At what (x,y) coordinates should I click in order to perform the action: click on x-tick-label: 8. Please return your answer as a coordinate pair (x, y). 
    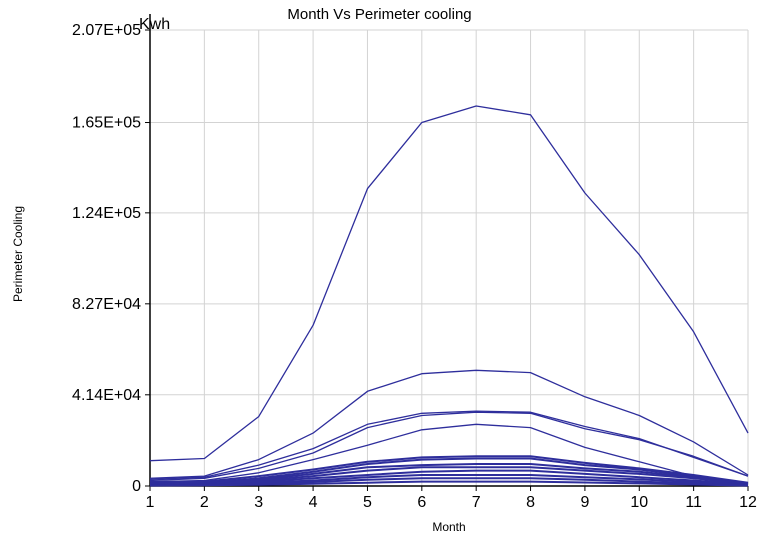
    Looking at the image, I should click on (530, 502).